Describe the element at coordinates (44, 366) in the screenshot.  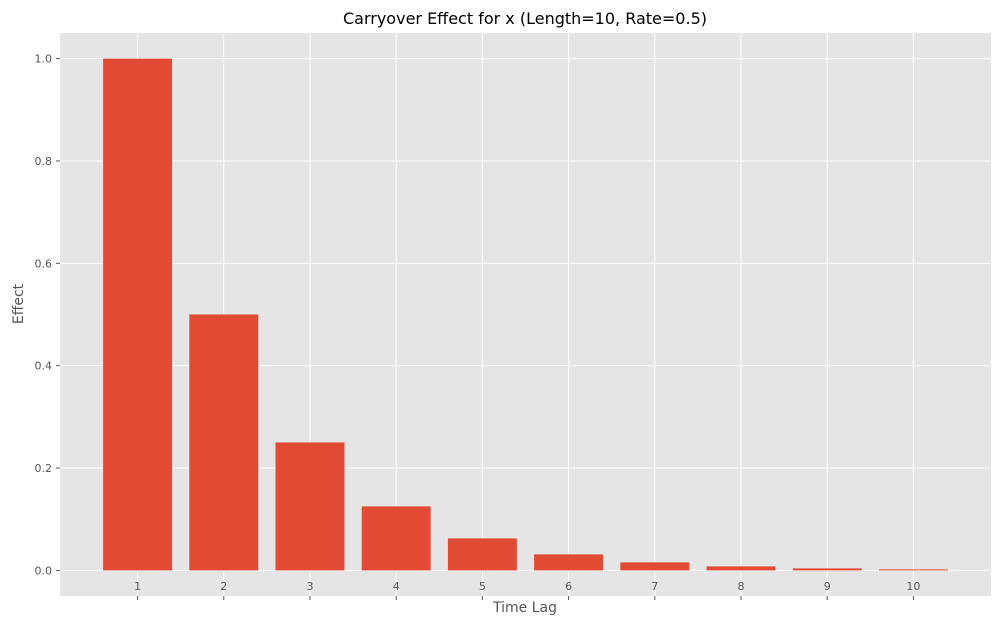
I see `y-tick-label: 0.4` at that location.